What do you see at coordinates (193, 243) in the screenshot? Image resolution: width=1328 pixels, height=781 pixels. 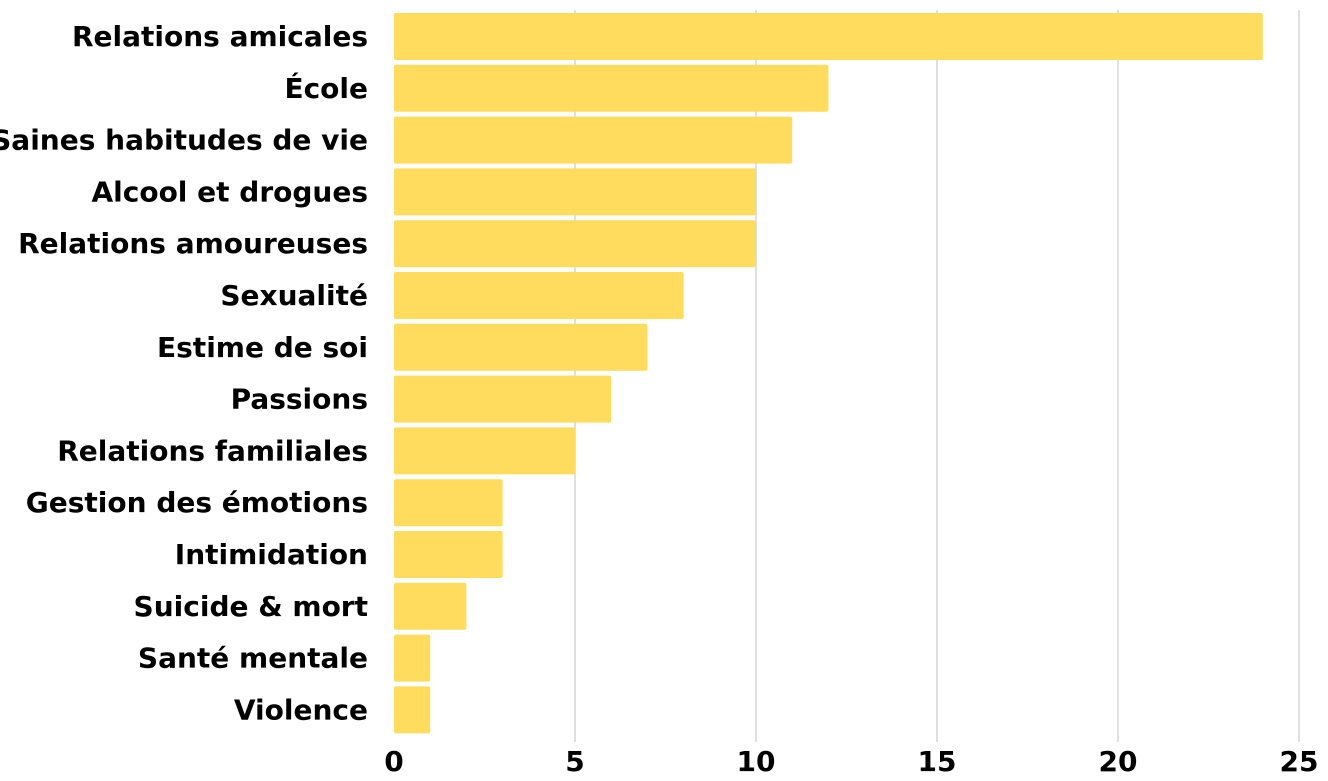 I see `category-label: Relations amoureuses` at bounding box center [193, 243].